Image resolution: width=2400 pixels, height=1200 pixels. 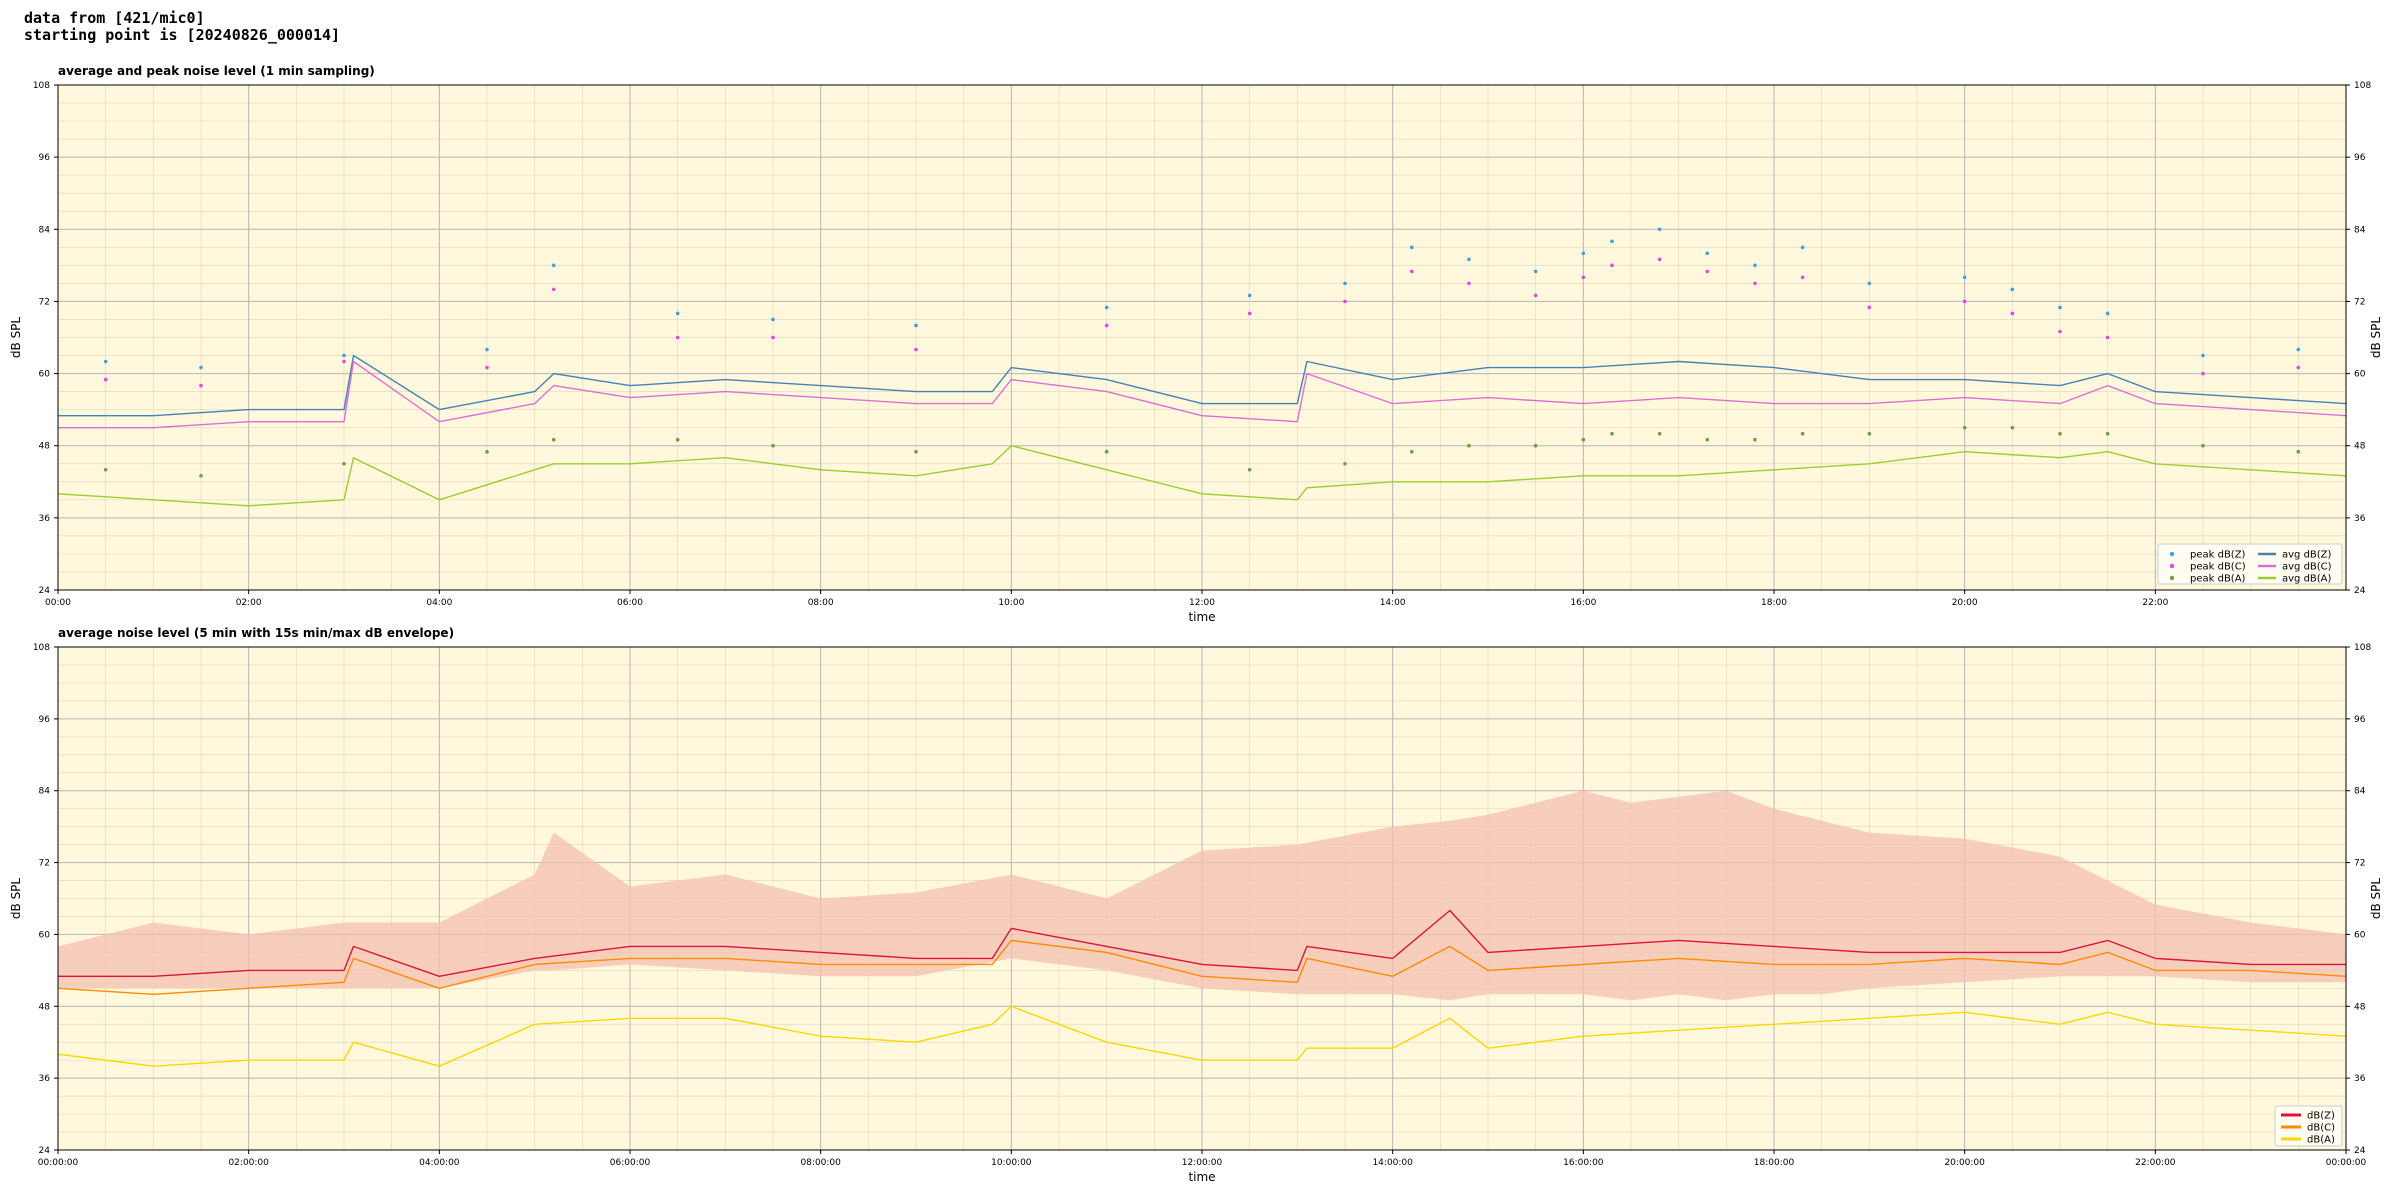 I want to click on x-tick-label: 18:00:00, so click(x=1774, y=1163).